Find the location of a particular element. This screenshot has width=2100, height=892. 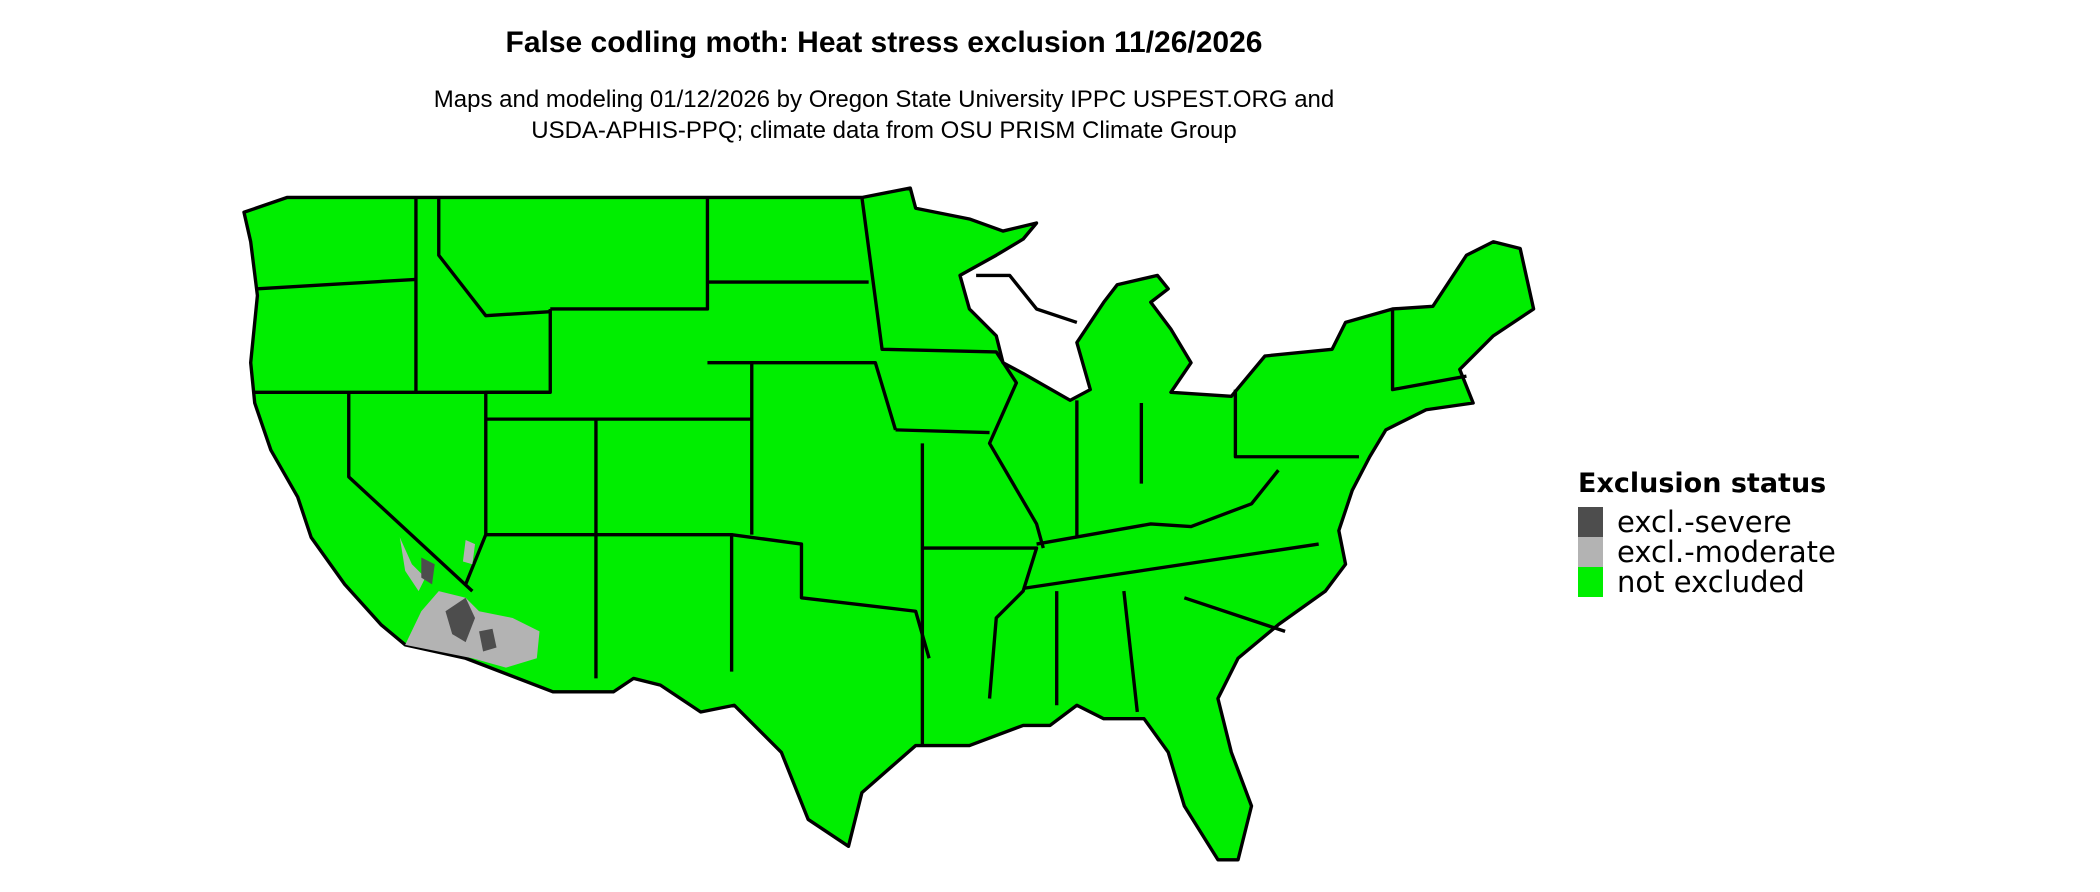

legend-item-not-excluded: not excluded is located at coordinates (1707, 582).